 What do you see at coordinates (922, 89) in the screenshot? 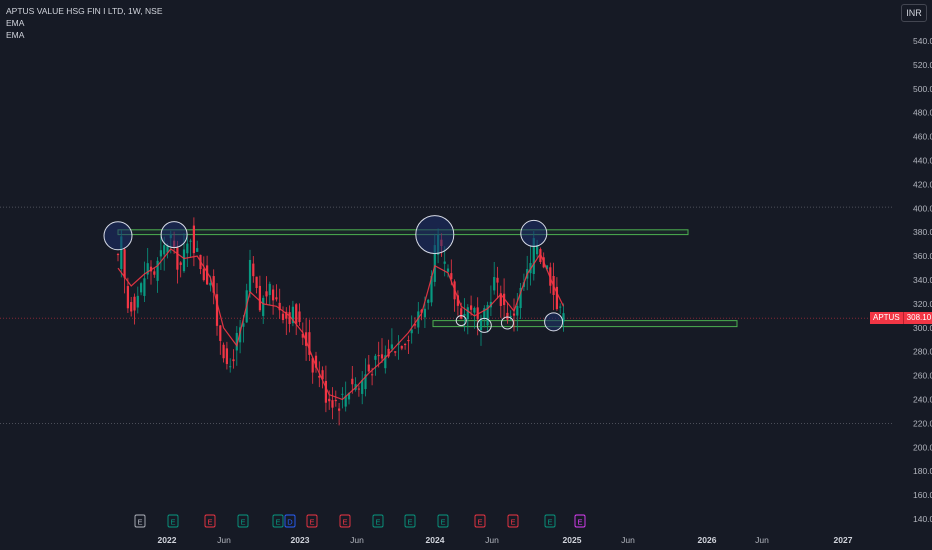
I see `price-tick-label: 500.00` at bounding box center [922, 89].